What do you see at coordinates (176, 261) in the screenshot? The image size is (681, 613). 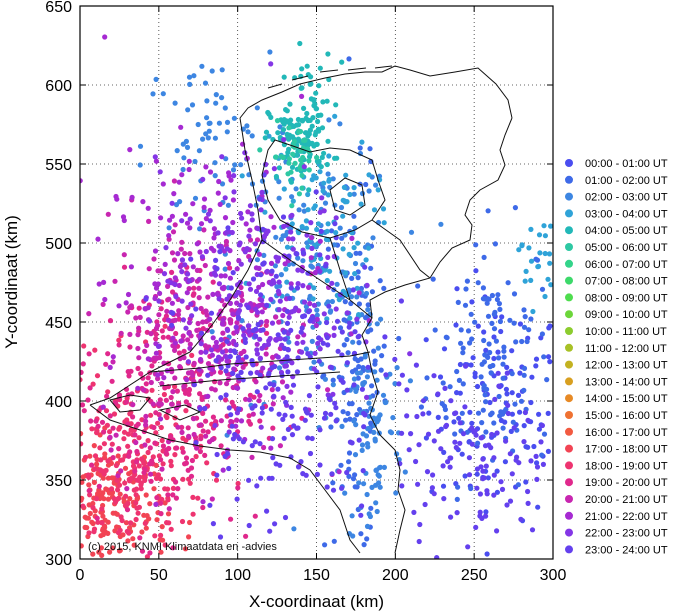 I see `western-coast` at bounding box center [176, 261].